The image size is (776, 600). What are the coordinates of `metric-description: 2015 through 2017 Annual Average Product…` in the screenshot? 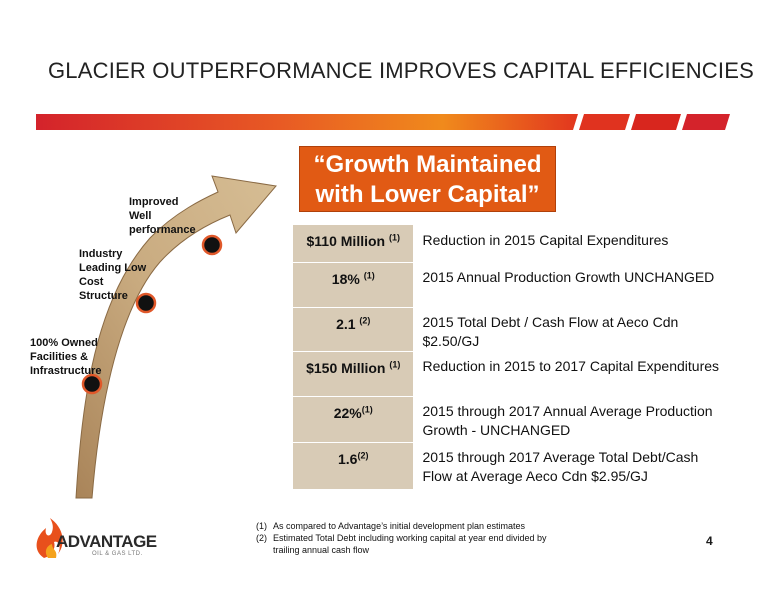 It's located at (567, 420).